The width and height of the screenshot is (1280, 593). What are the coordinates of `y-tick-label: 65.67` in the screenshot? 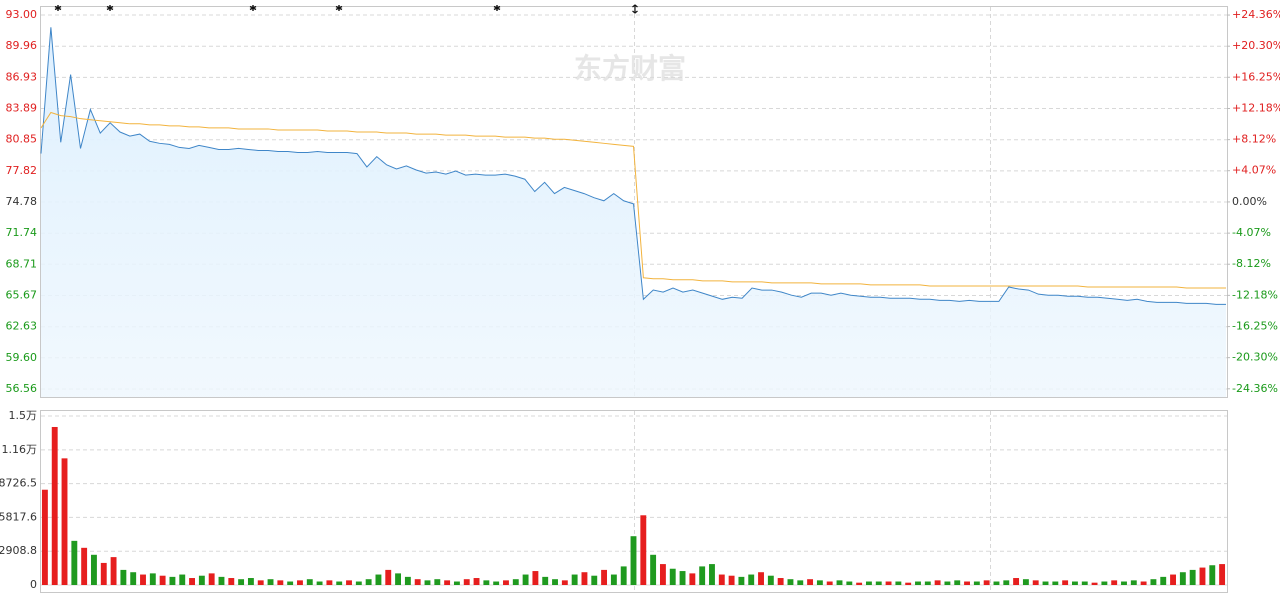 It's located at (22, 295).